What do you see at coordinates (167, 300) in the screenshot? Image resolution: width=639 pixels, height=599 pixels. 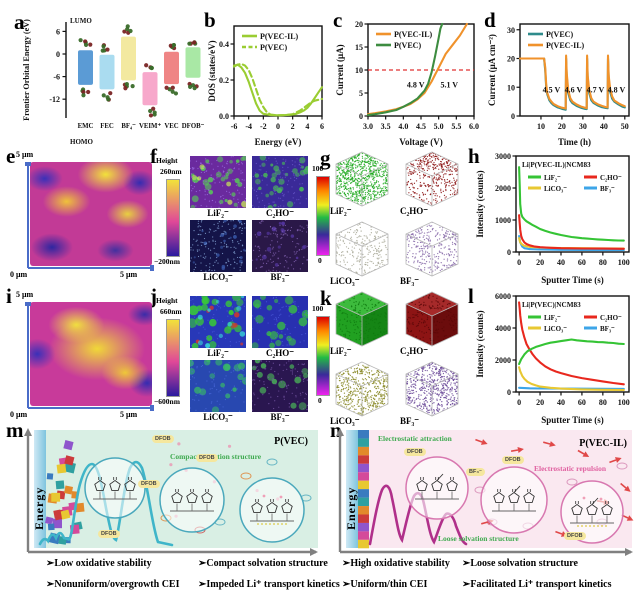 I see `afm-i-colorbar-title: Height` at bounding box center [167, 300].